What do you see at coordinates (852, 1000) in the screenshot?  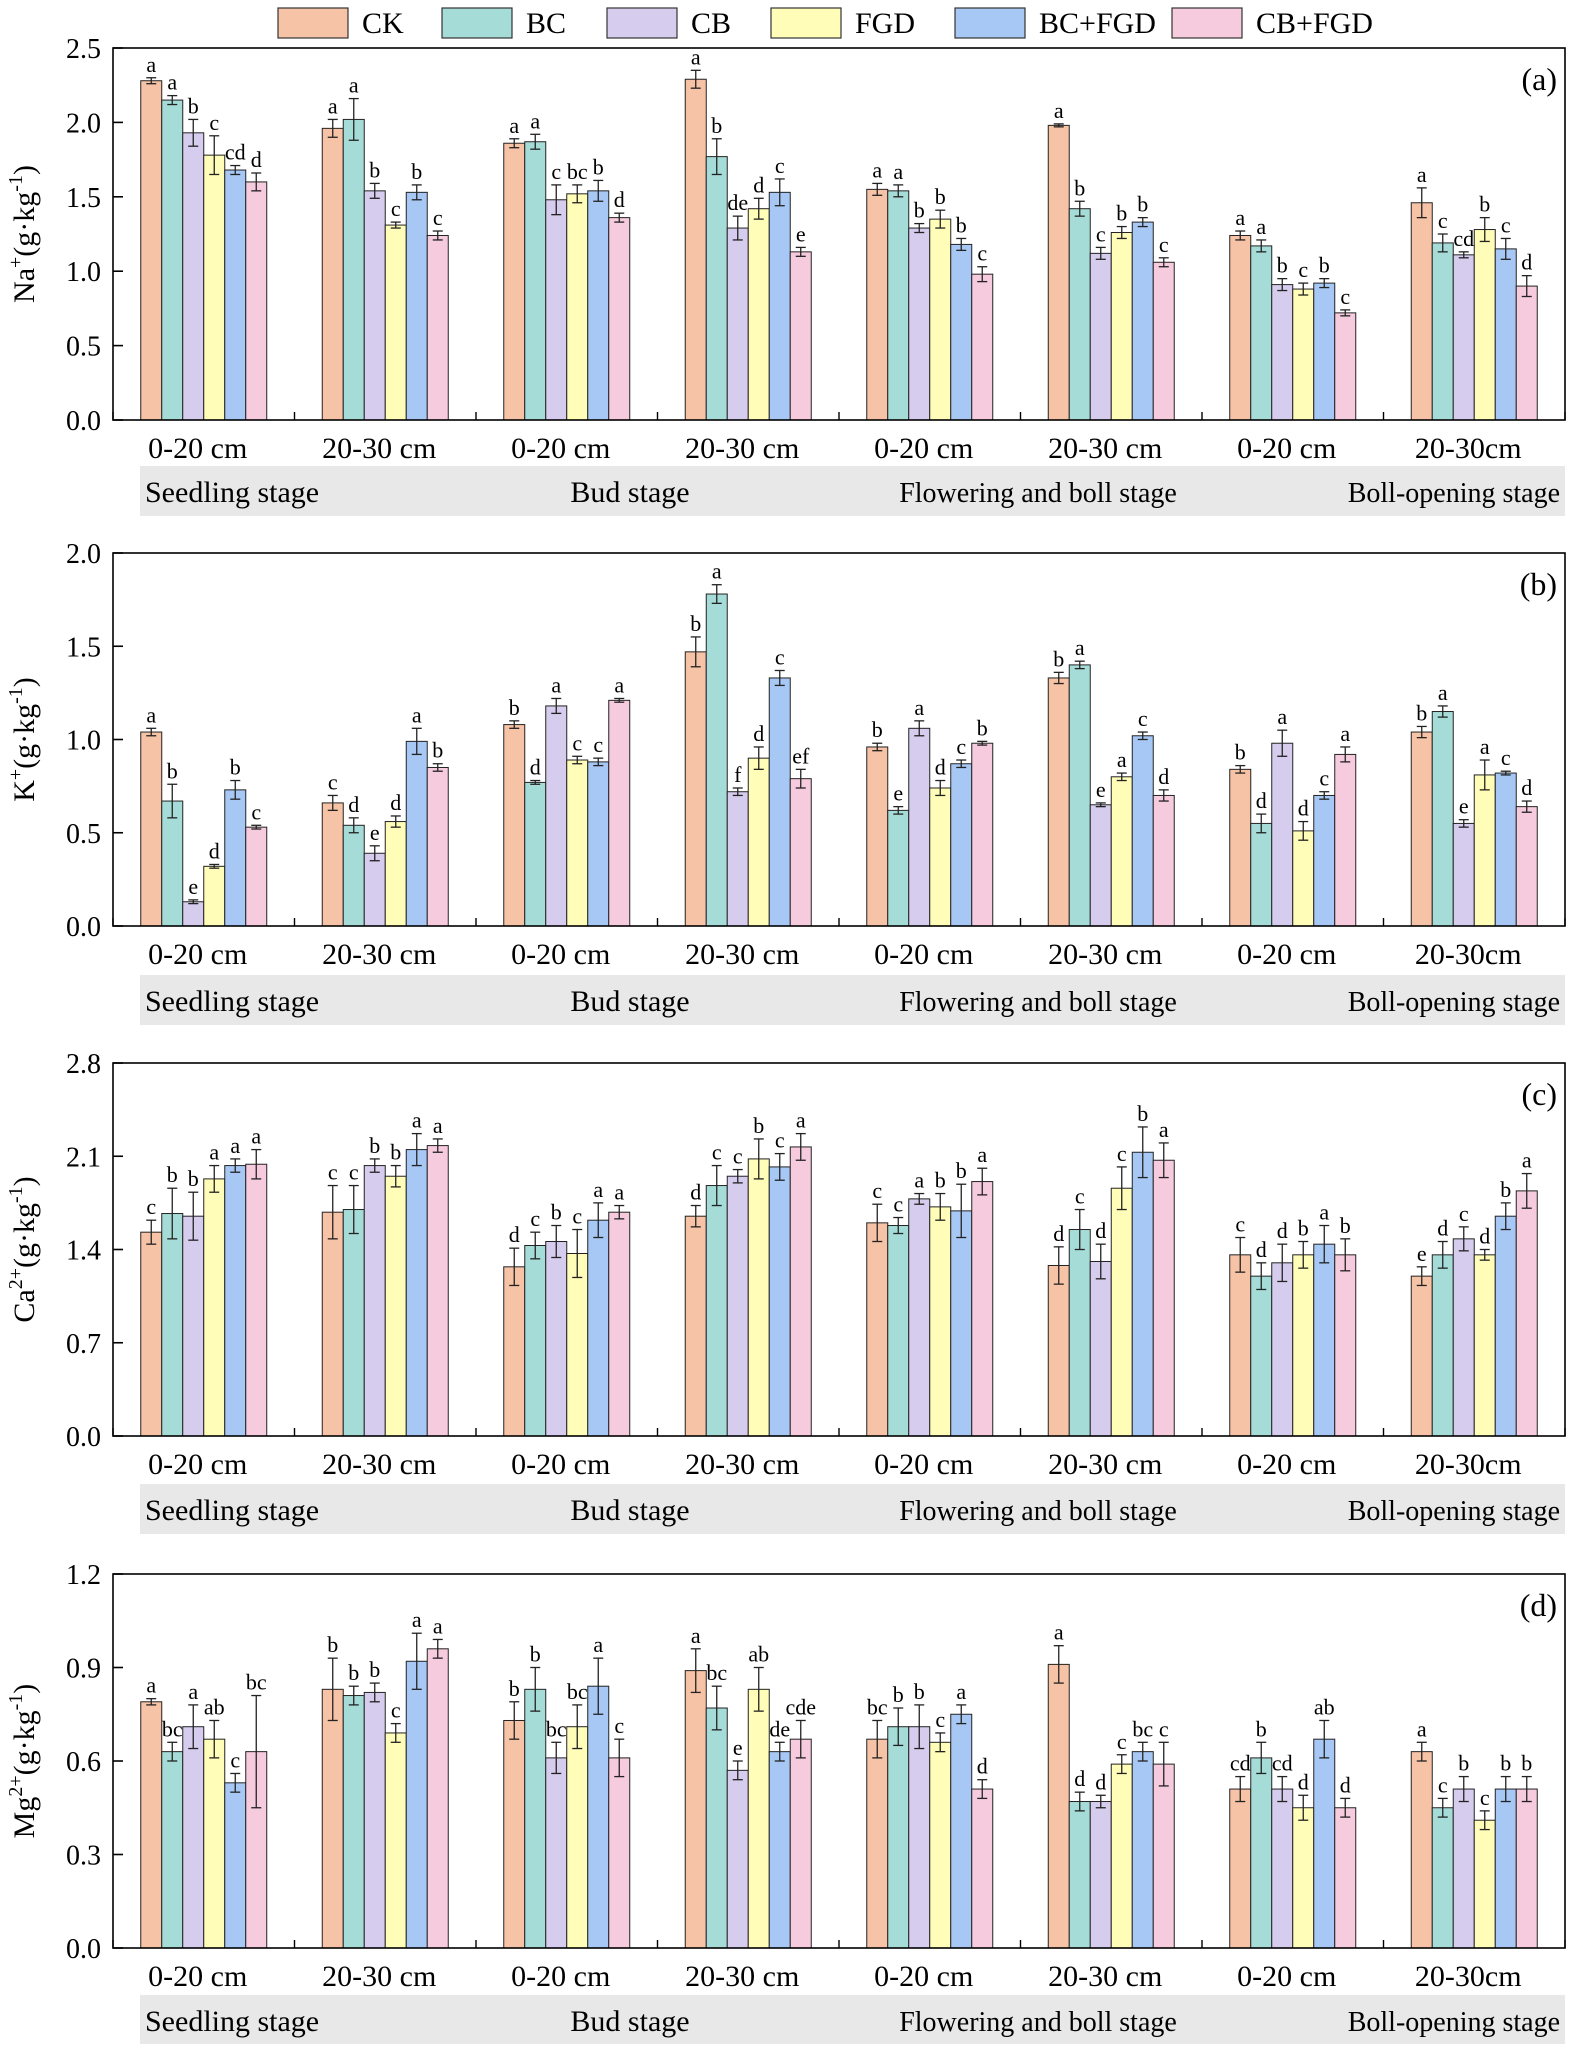 I see `stage-band` at bounding box center [852, 1000].